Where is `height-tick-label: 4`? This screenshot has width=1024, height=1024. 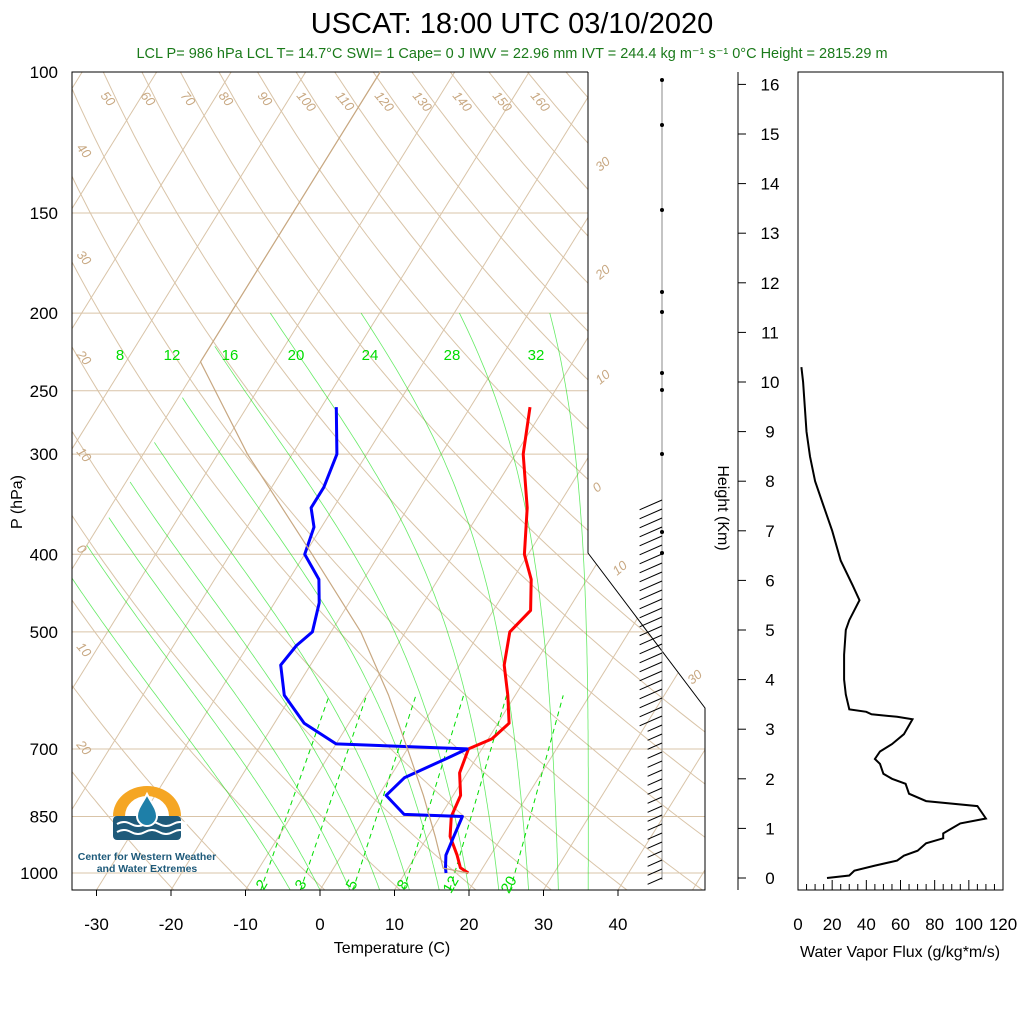
height-tick-label: 4 is located at coordinates (769, 680).